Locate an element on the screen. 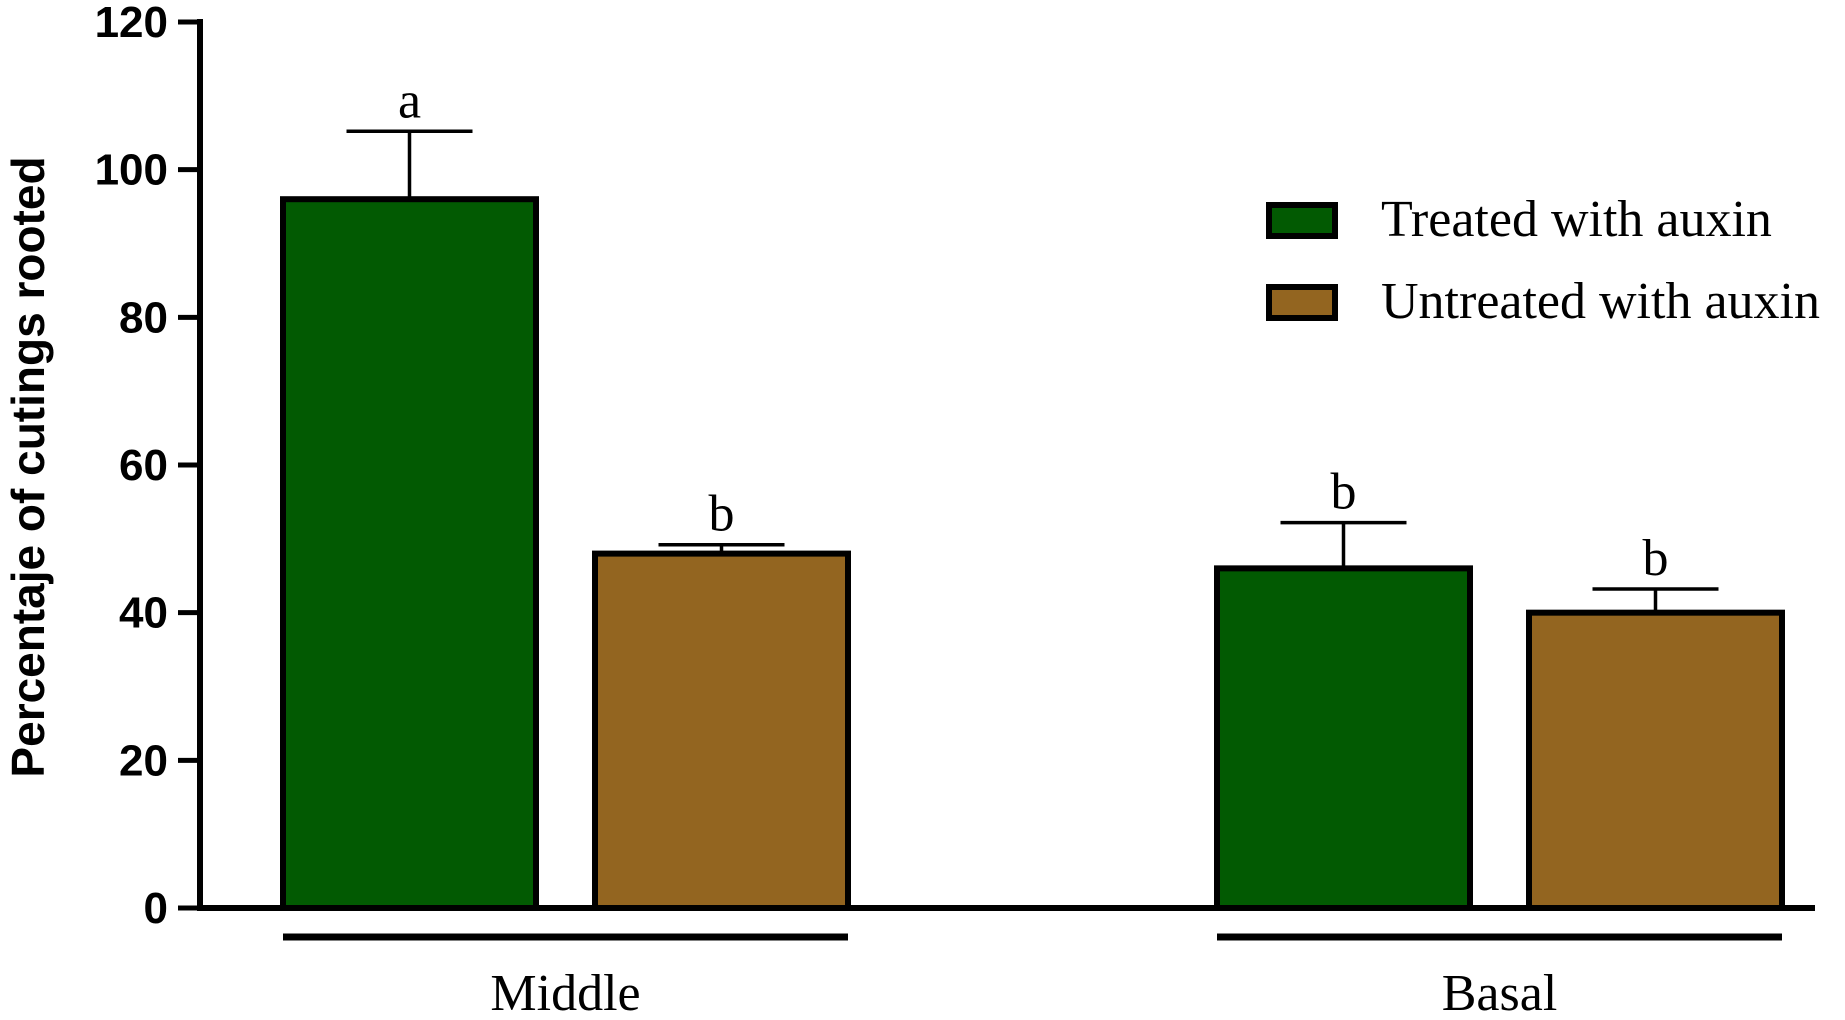  x-category-label: Basal is located at coordinates (1500, 992).